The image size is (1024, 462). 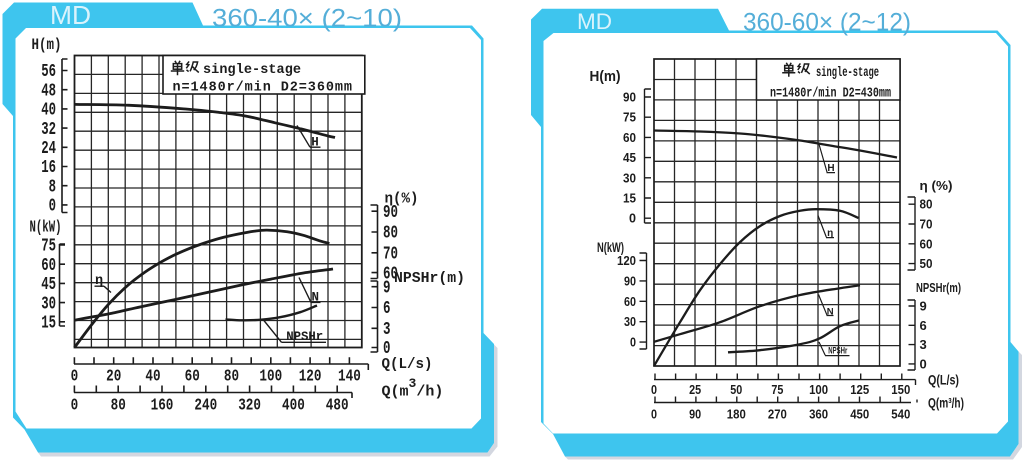 What do you see at coordinates (113, 377) in the screenshot?
I see `svg-text: 20` at bounding box center [113, 377].